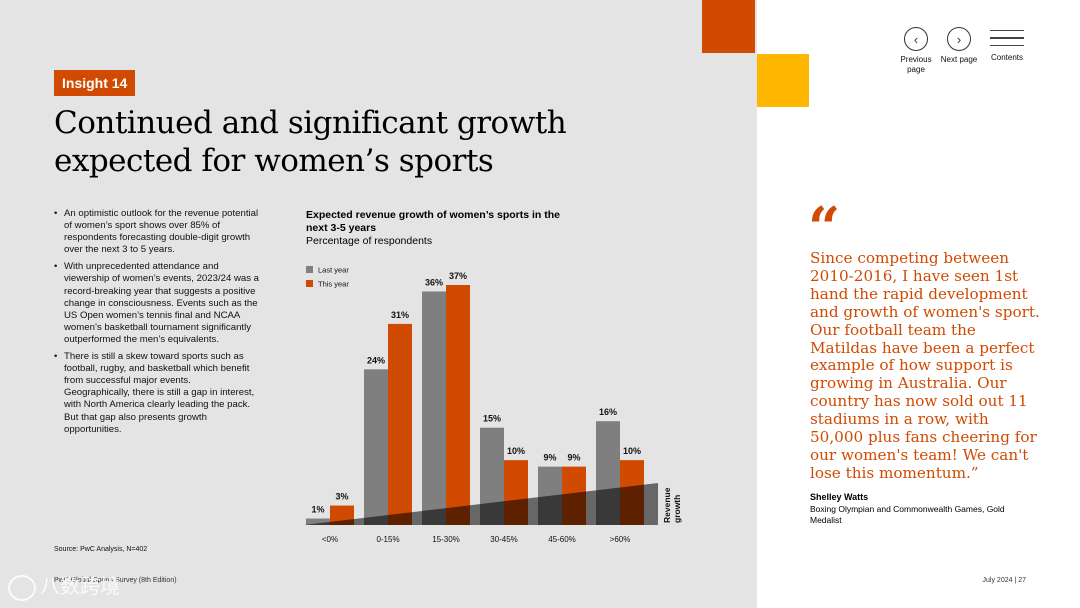  What do you see at coordinates (101, 549) in the screenshot?
I see `source-note: Source: PwC Analysis, N=402` at bounding box center [101, 549].